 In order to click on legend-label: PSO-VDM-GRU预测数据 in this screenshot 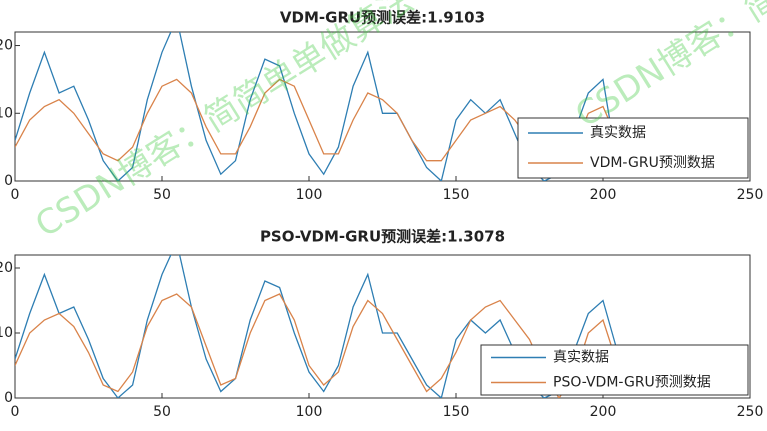, I will do `click(632, 383)`.